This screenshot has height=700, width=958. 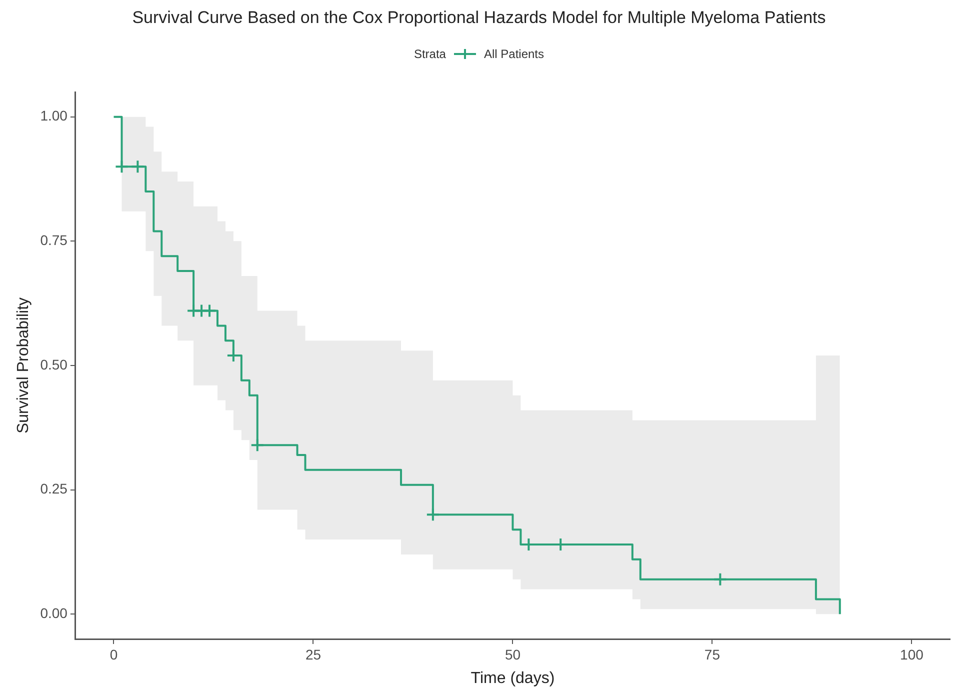 What do you see at coordinates (712, 654) in the screenshot?
I see `x-tick-label: 75` at bounding box center [712, 654].